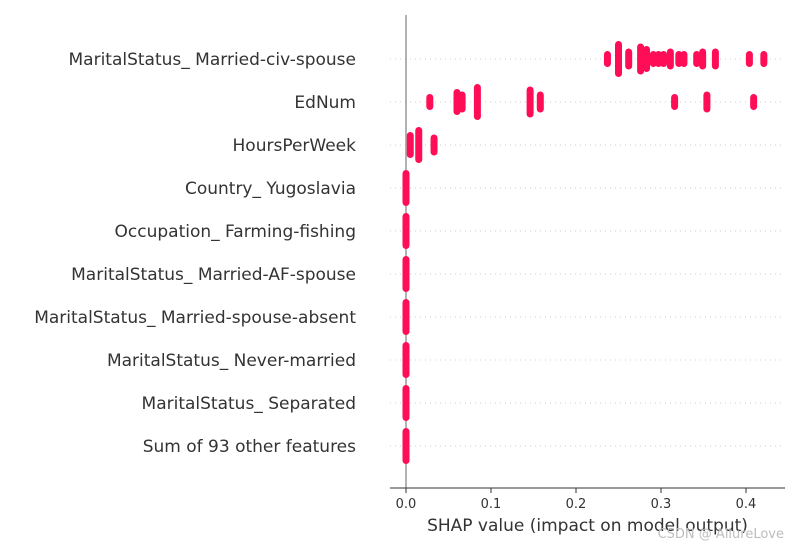 Image resolution: width=800 pixels, height=550 pixels. What do you see at coordinates (491, 504) in the screenshot?
I see `x-tick-label: 0.1` at bounding box center [491, 504].